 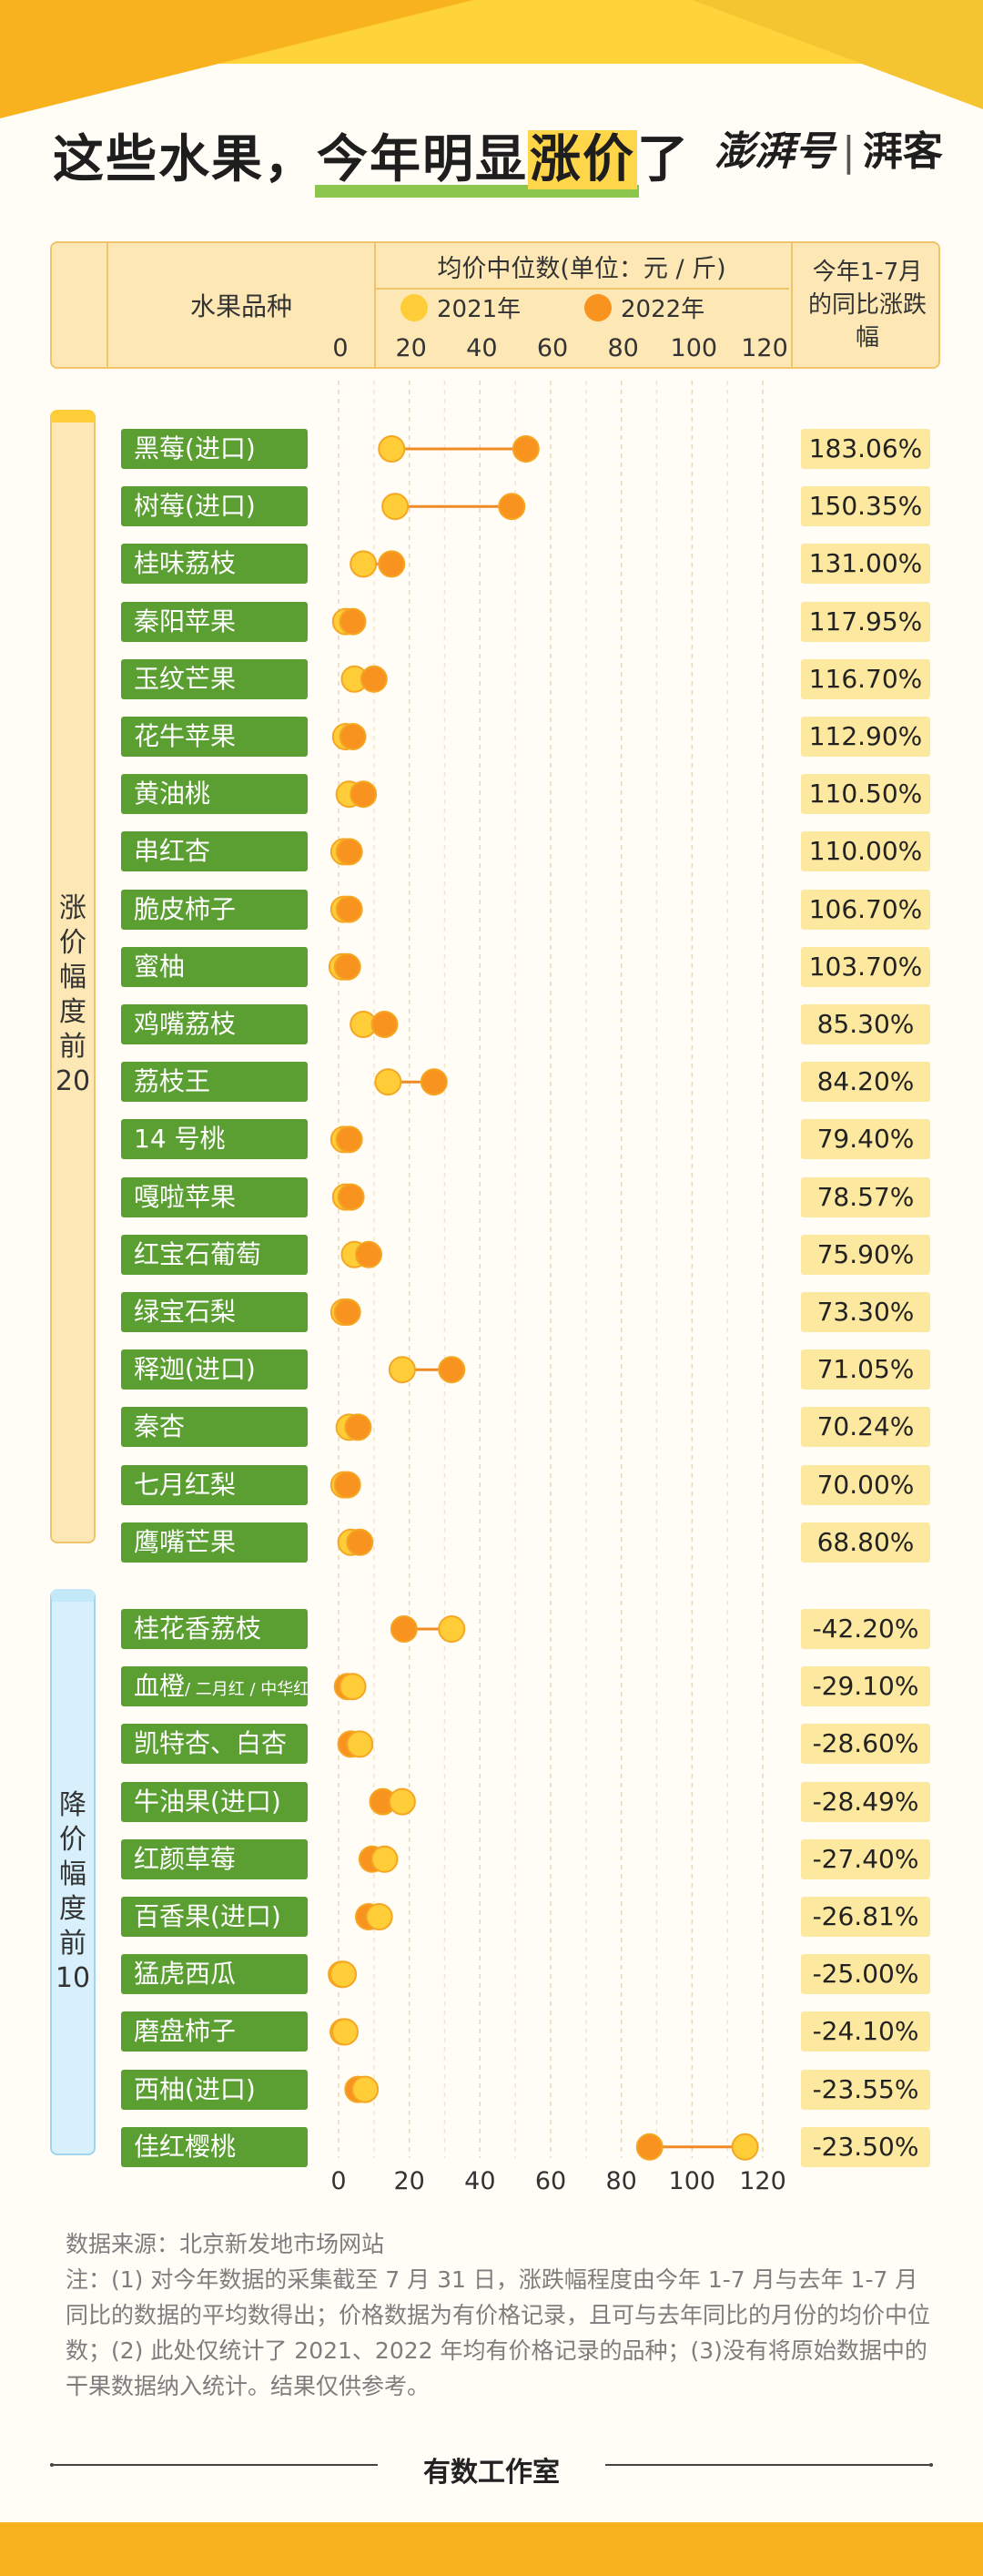 I want to click on fruit-name: 牛油果(进口), so click(x=207, y=1801).